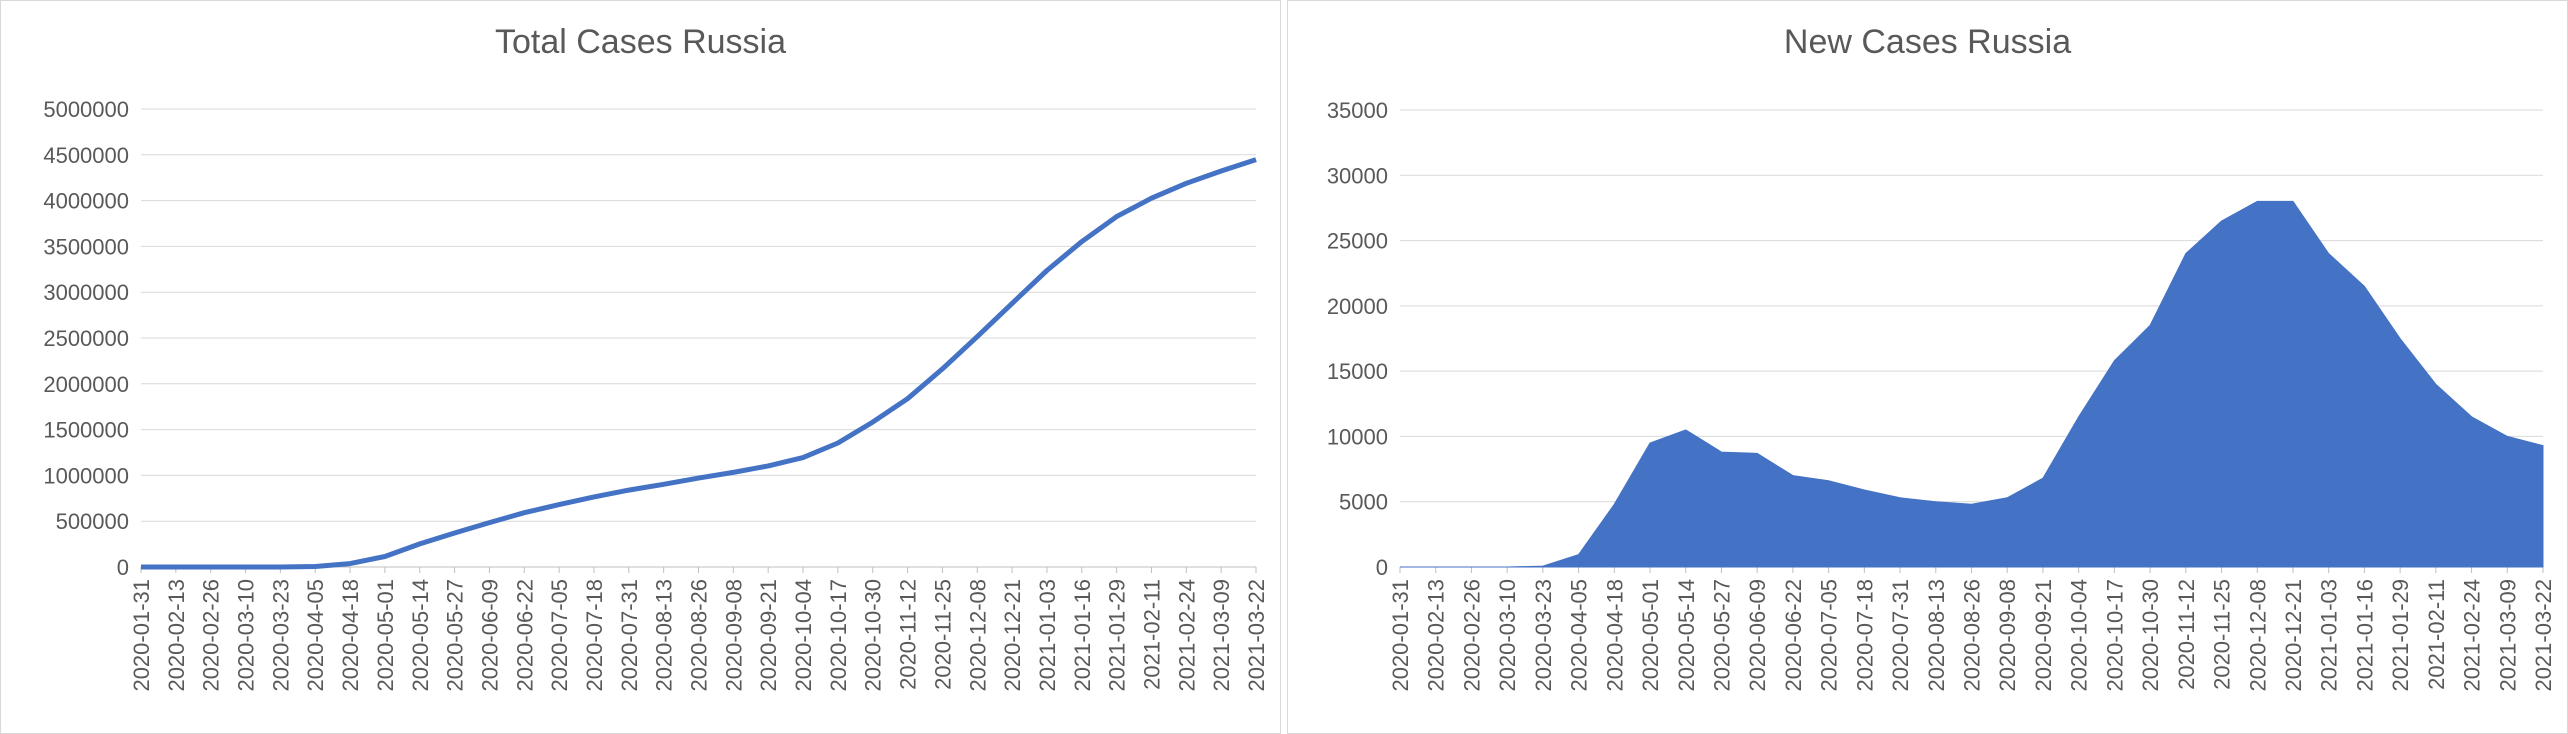 This screenshot has width=2568, height=734. I want to click on y-tick-label: 25000, so click(1357, 241).